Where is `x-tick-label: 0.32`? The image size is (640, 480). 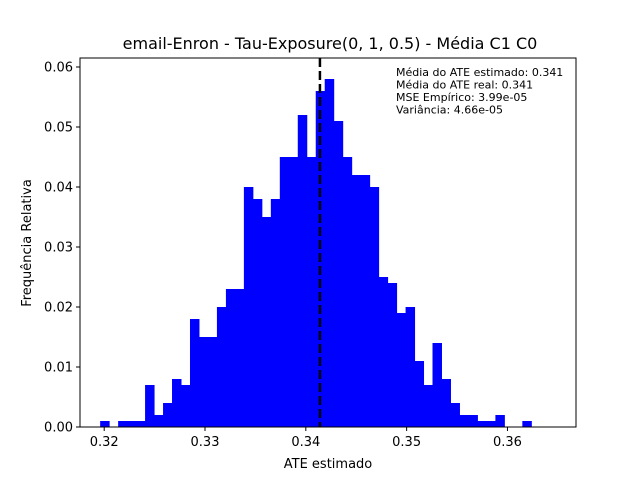
x-tick-label: 0.32 is located at coordinates (104, 442).